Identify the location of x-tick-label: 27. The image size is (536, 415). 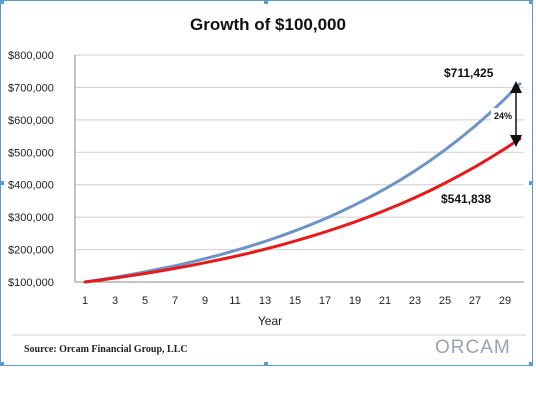
(475, 301).